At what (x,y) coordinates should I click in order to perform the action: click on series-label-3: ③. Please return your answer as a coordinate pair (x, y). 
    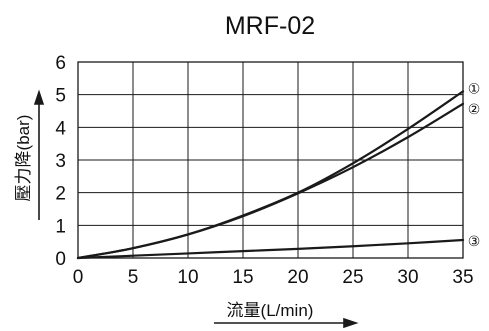
    Looking at the image, I should click on (474, 241).